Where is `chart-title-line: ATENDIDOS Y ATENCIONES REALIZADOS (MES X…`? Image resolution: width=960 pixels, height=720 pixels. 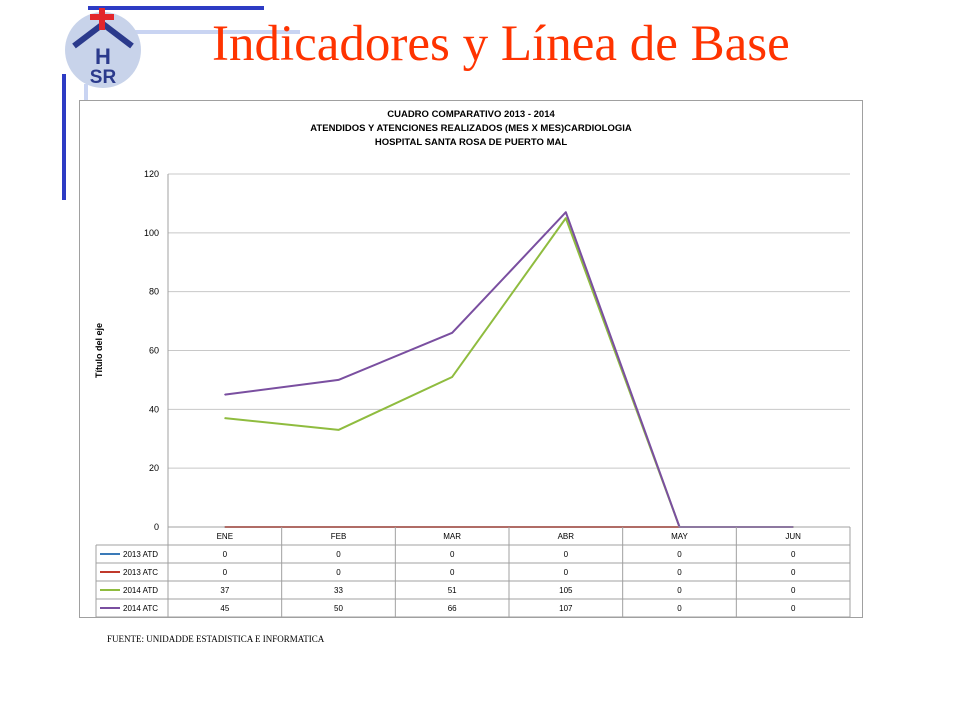
chart-title-line: ATENDIDOS Y ATENCIONES REALIZADOS (MES X… is located at coordinates (471, 128).